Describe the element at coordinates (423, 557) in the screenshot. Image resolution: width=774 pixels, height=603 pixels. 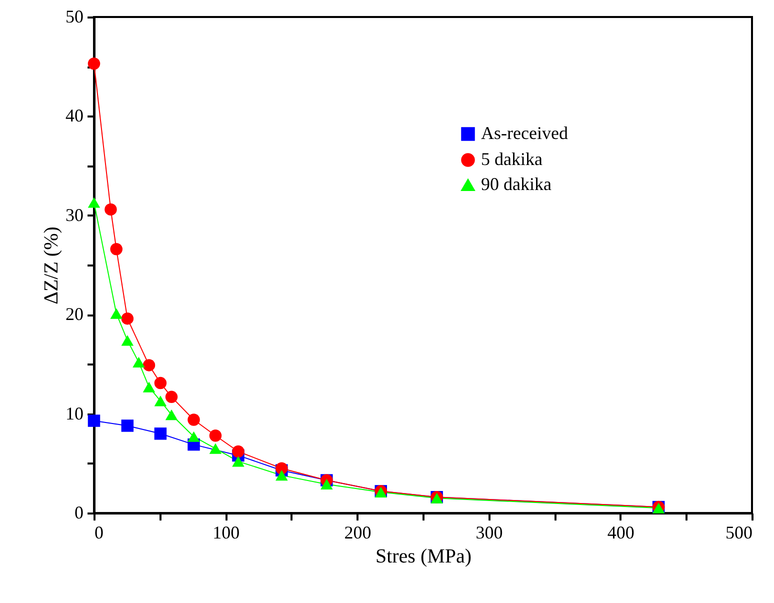
I see `x-axis-title: Stres (MPa)` at that location.